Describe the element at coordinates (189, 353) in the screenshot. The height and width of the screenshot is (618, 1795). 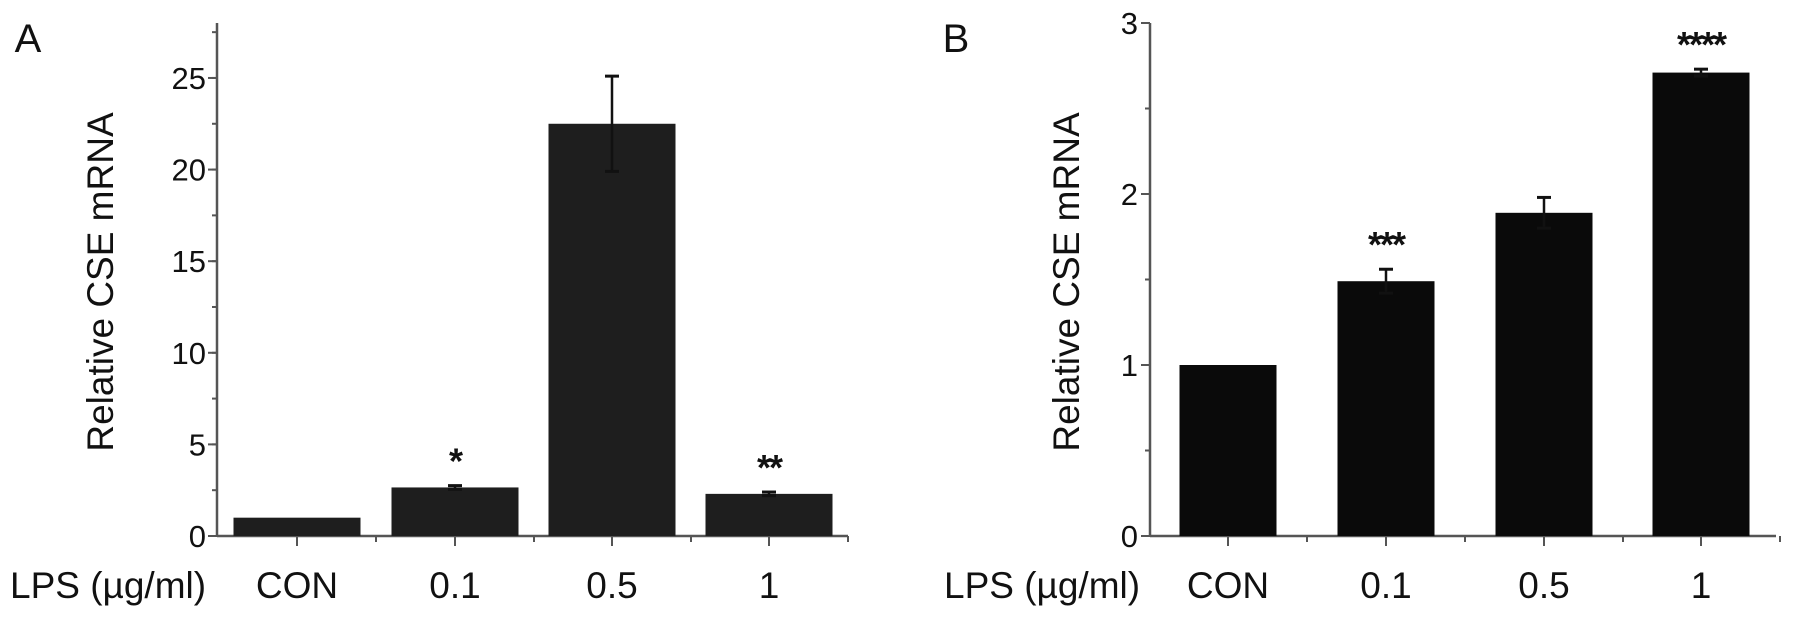
I see `y-tick-label: 10` at that location.